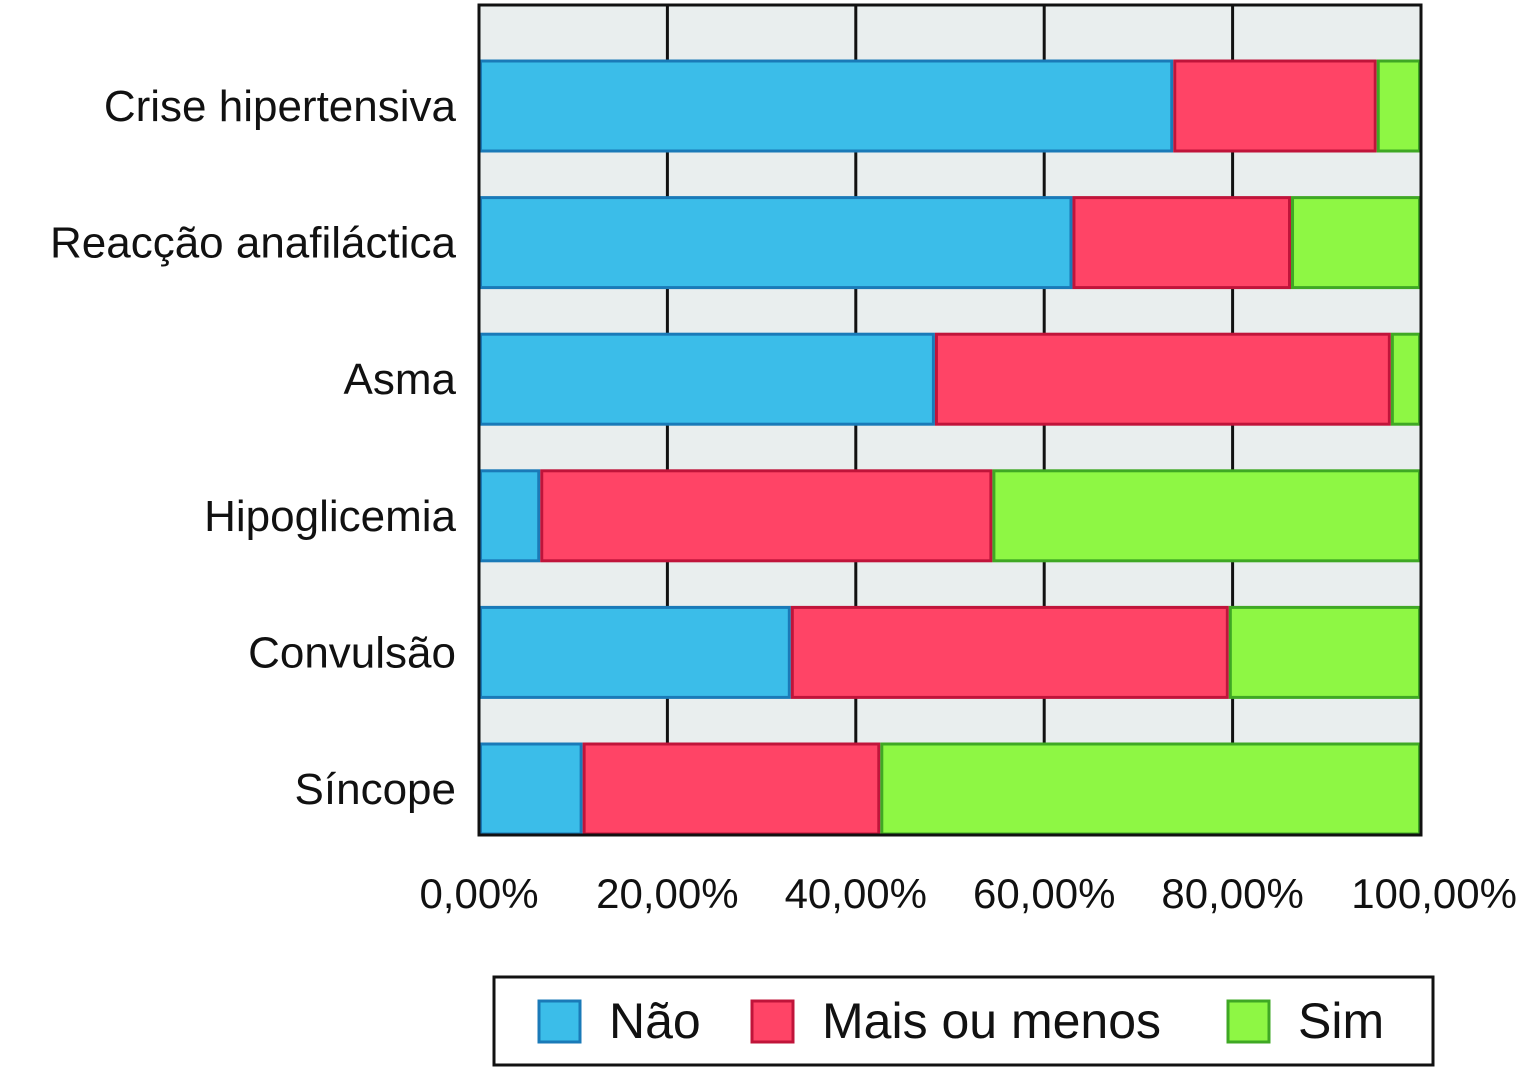 The height and width of the screenshot is (1069, 1521). Describe the element at coordinates (375, 789) in the screenshot. I see `category-label: Síncope` at that location.